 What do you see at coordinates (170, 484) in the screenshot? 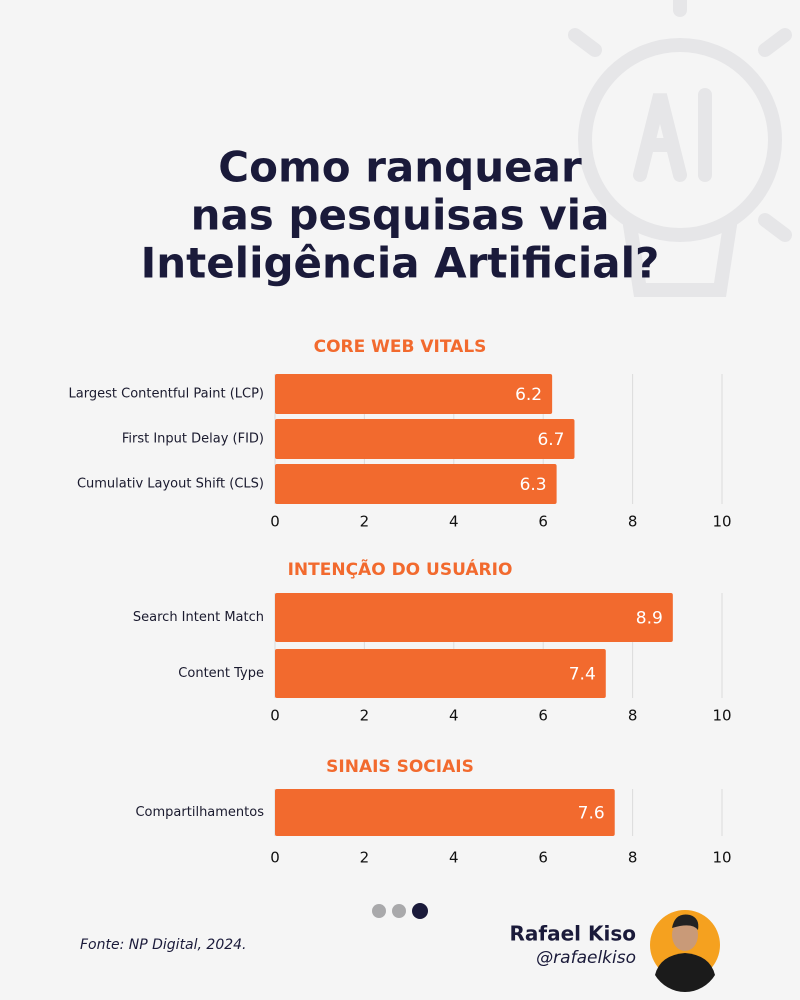
I see `category-label: Cumulativ Layout Shift (CLS)` at bounding box center [170, 484].